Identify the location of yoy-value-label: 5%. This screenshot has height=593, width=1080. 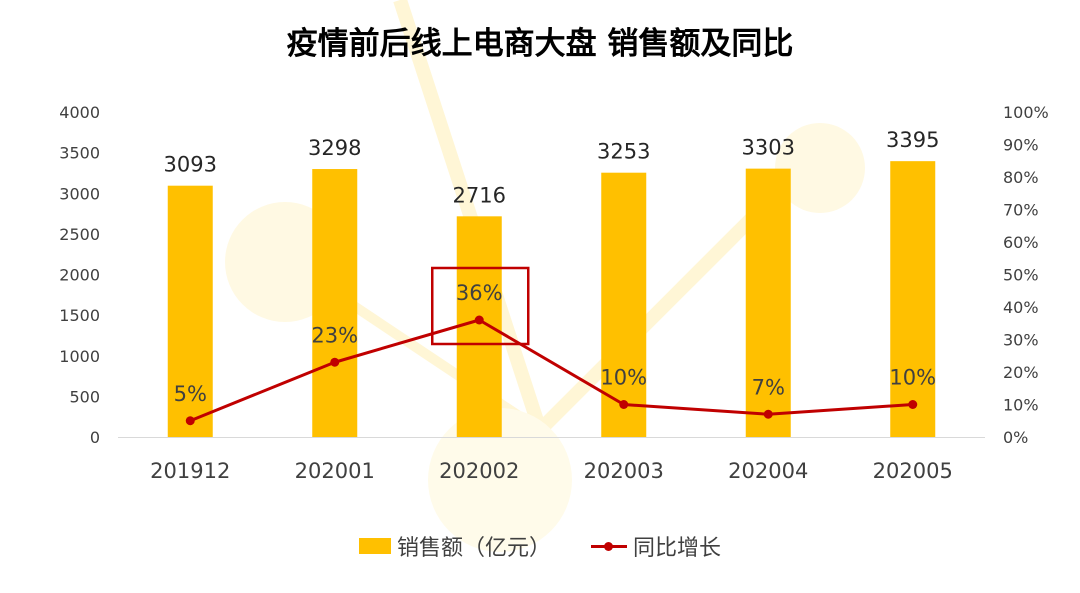
(190, 394).